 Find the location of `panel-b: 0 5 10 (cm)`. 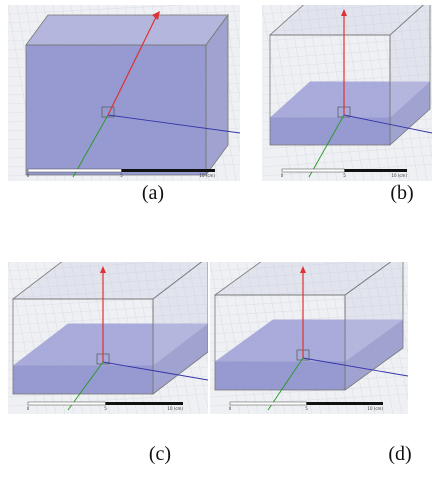

panel-b: 0 5 10 (cm) is located at coordinates (347, 93).